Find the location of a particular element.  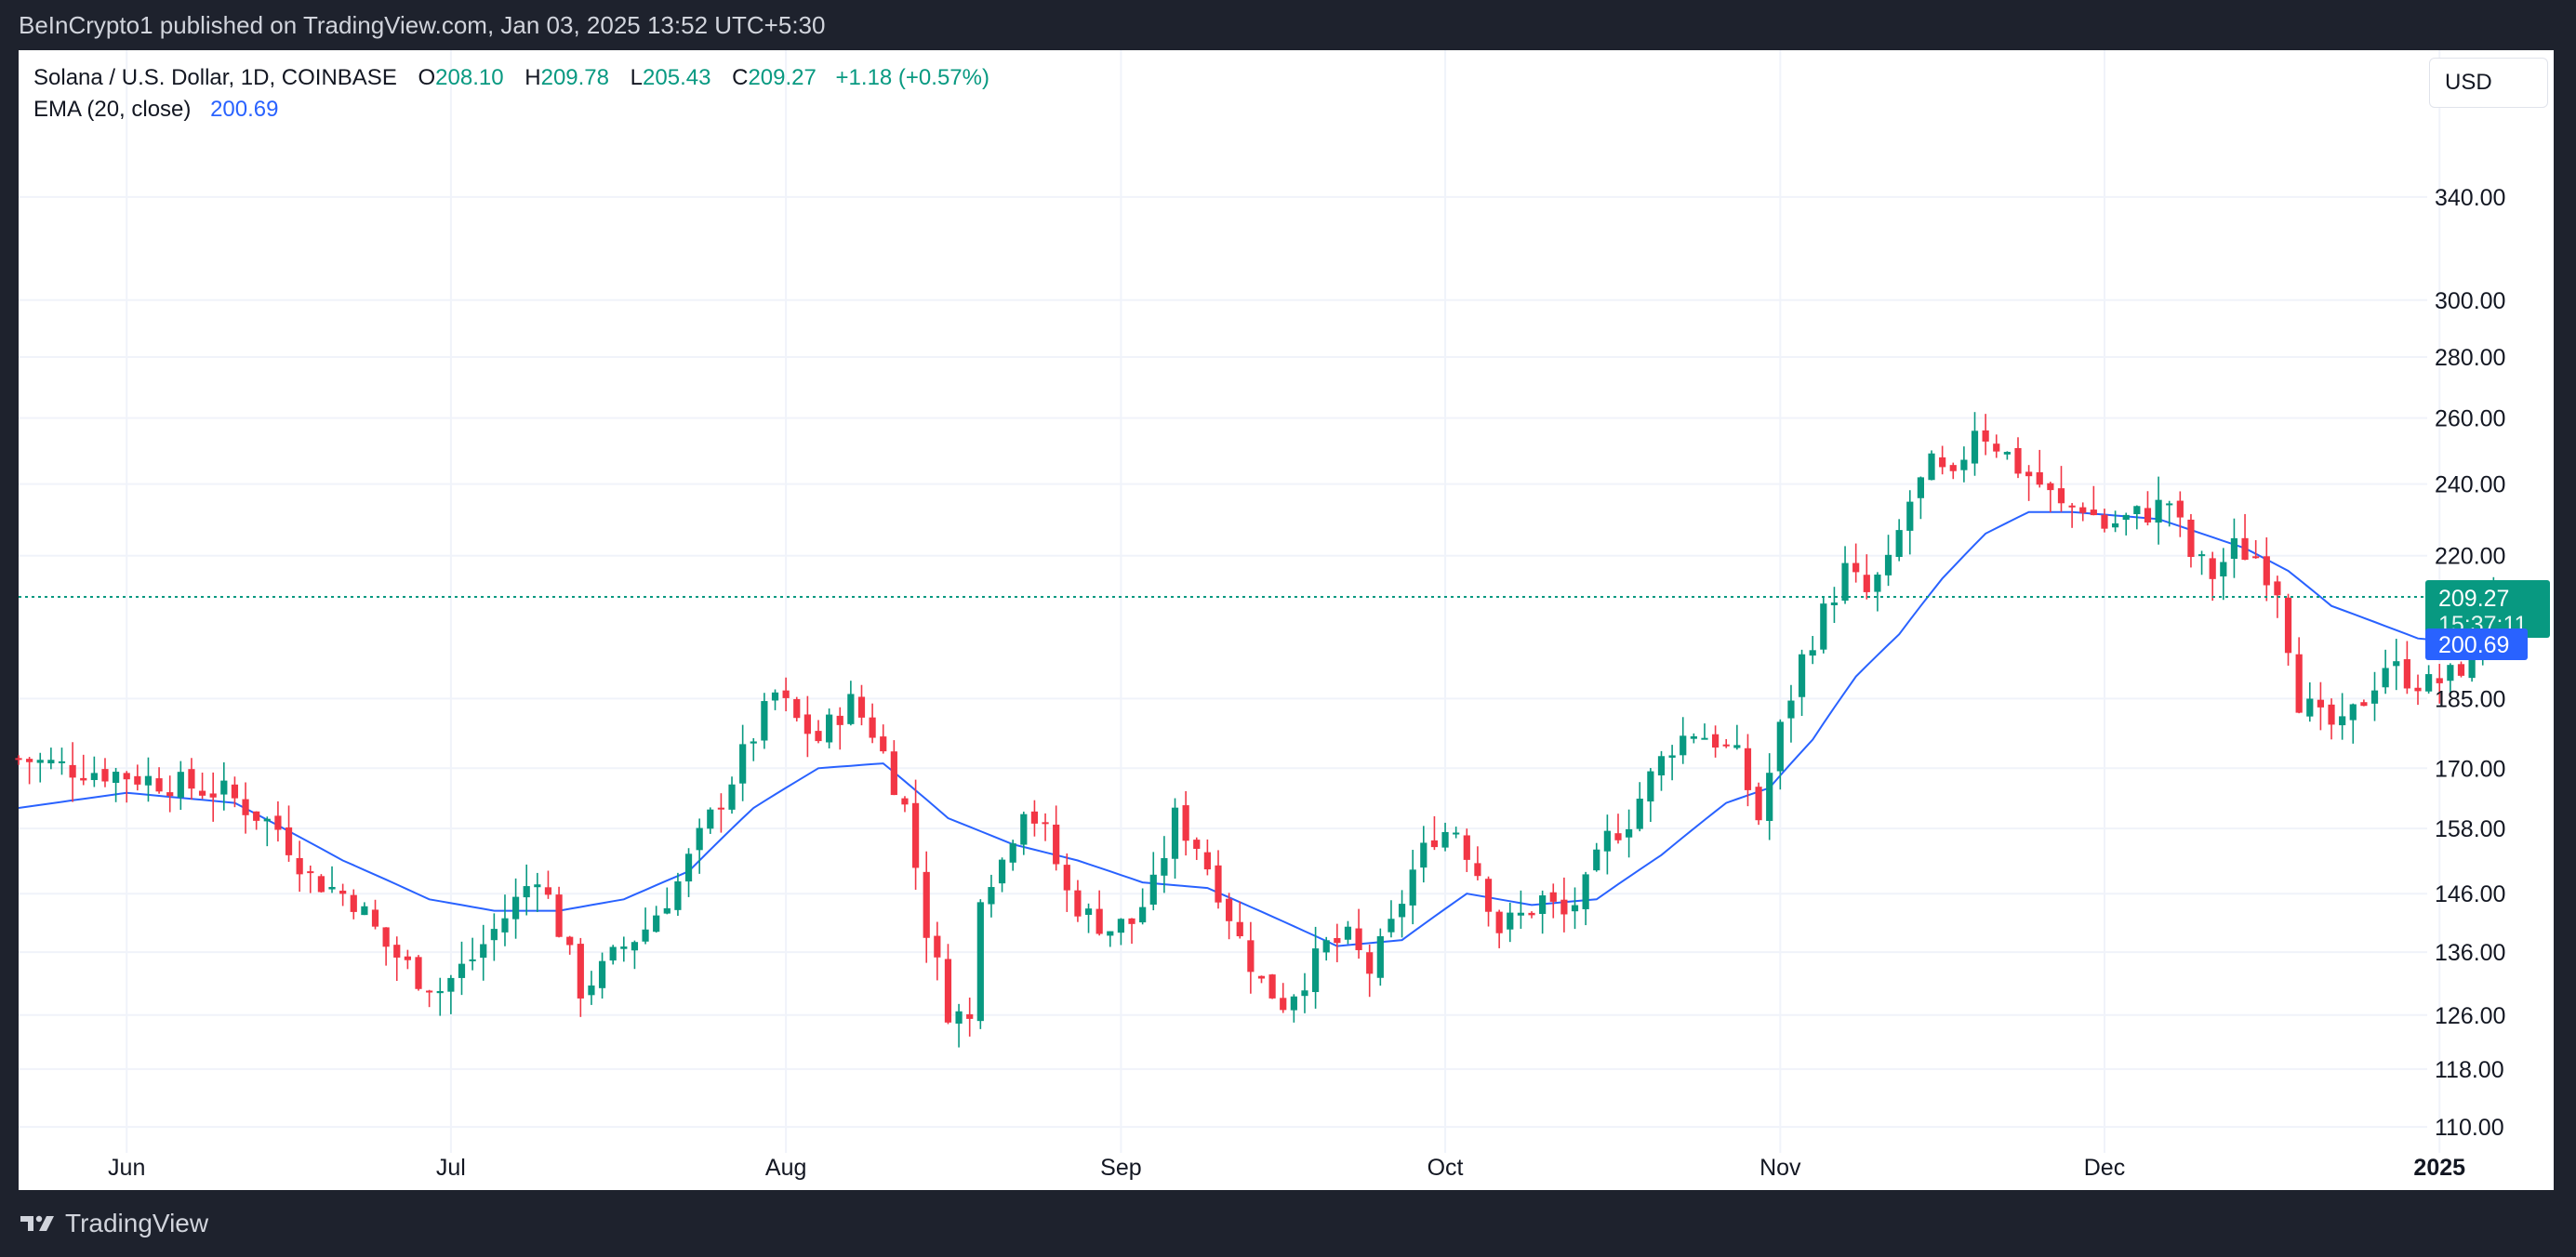

legend-ema: EMA (20, close) 200.69 is located at coordinates (155, 110).